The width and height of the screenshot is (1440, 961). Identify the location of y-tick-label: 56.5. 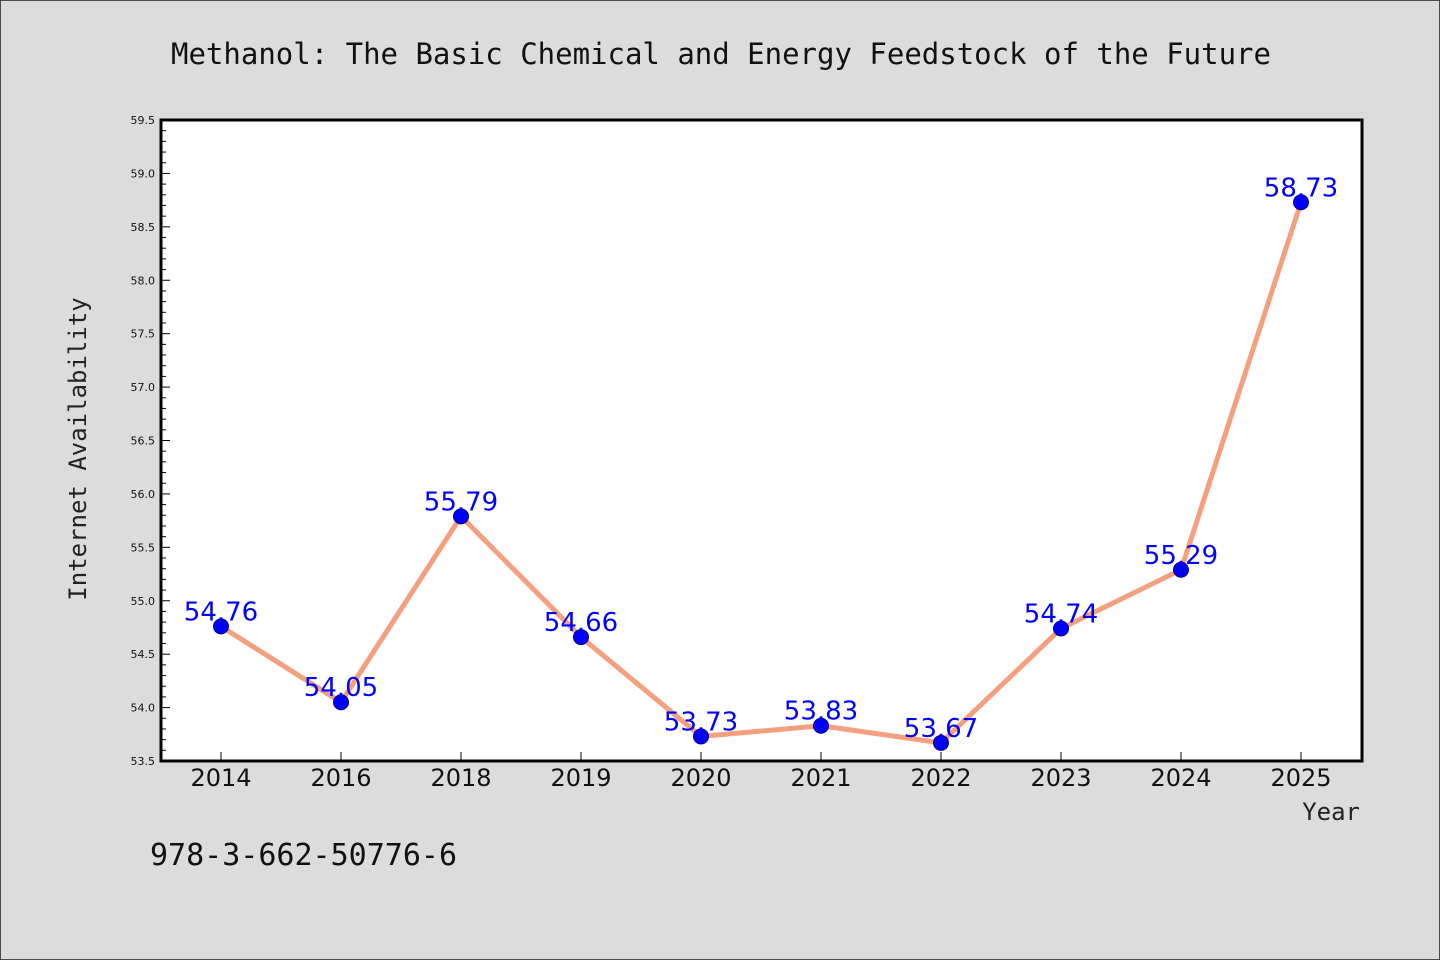
(143, 441).